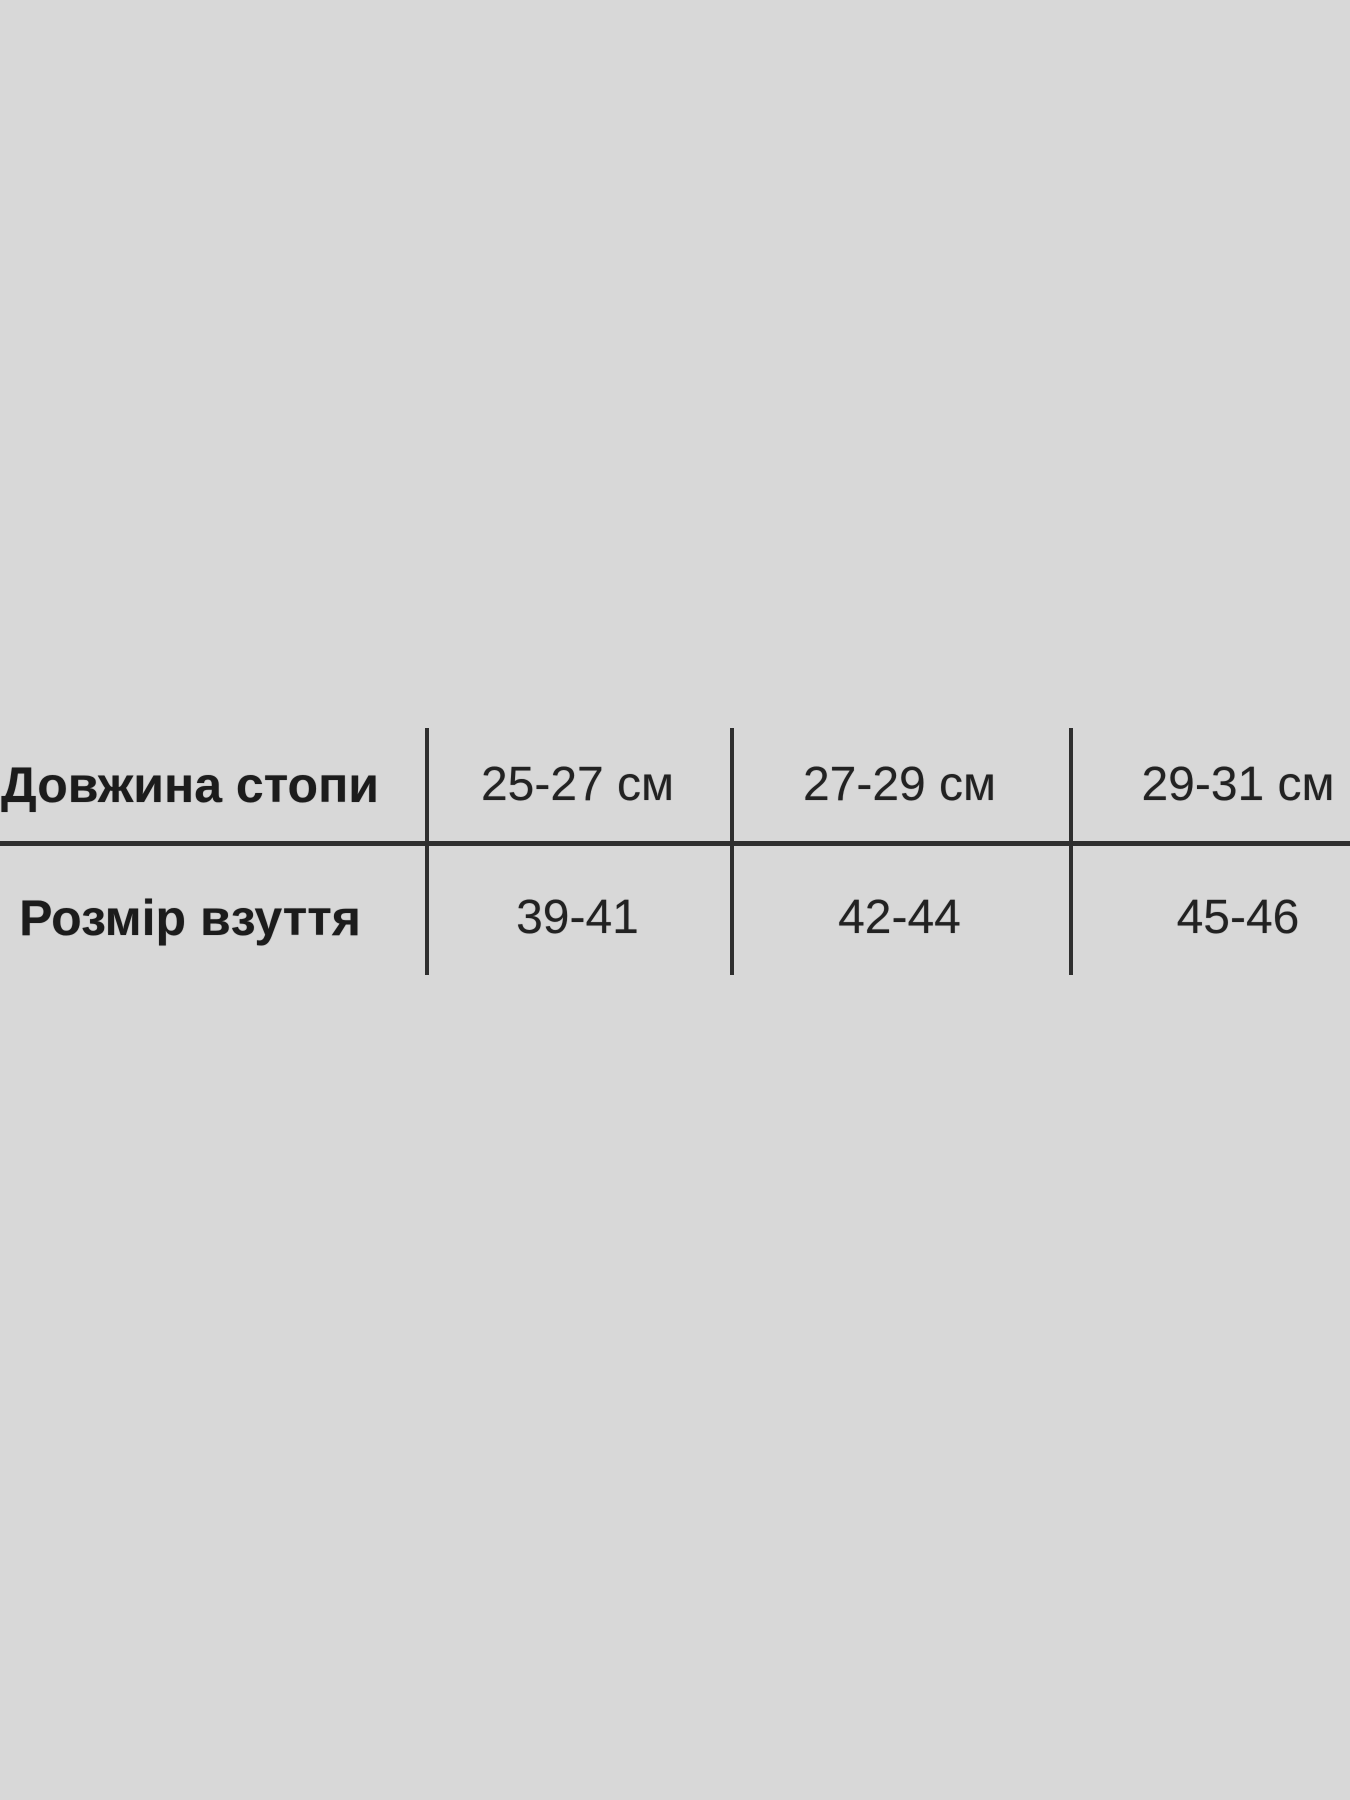  I want to click on cell-foot-length-label: Довжина стопи, so click(190, 784).